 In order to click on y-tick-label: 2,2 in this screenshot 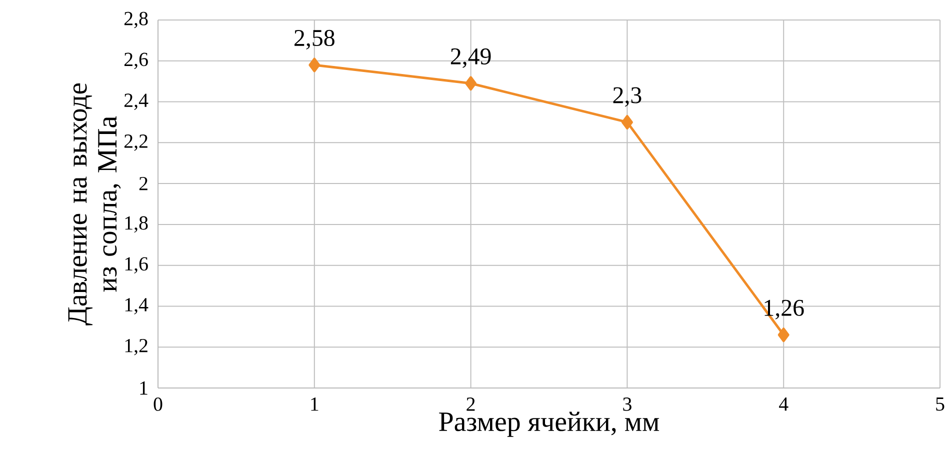, I will do `click(136, 142)`.